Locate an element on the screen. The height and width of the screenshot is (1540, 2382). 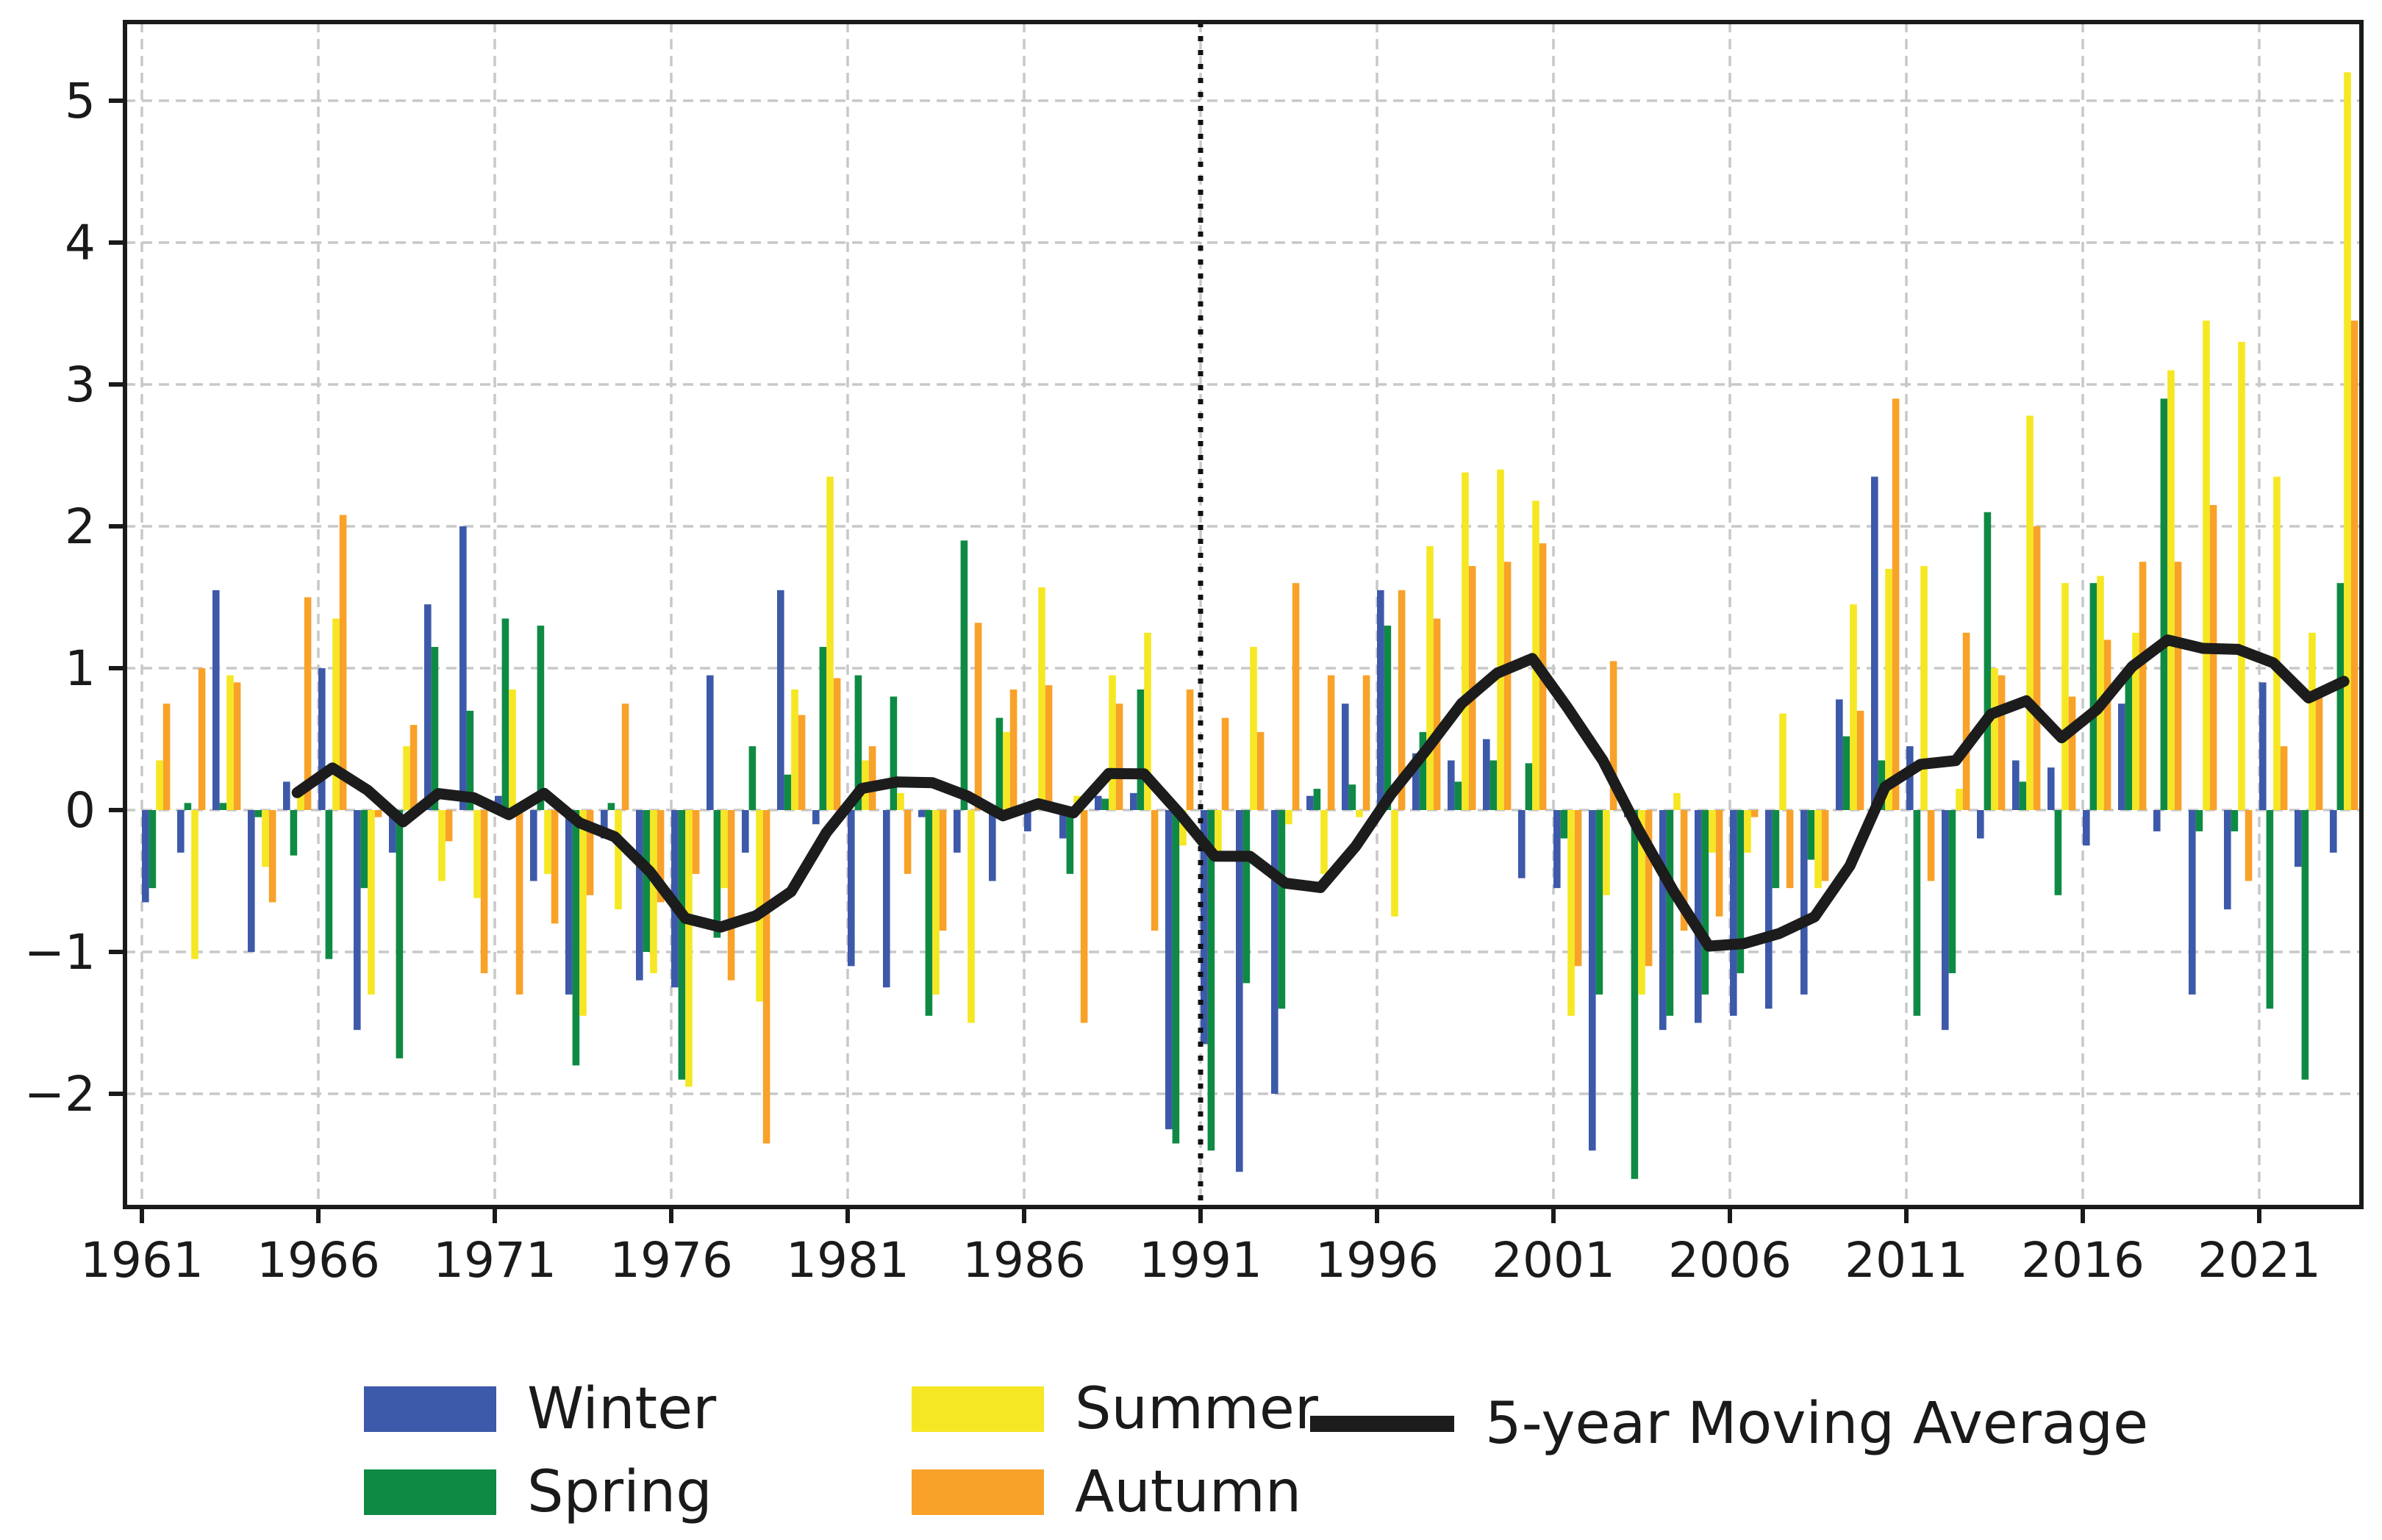
bar-1997-autumn is located at coordinates (1437, 714).